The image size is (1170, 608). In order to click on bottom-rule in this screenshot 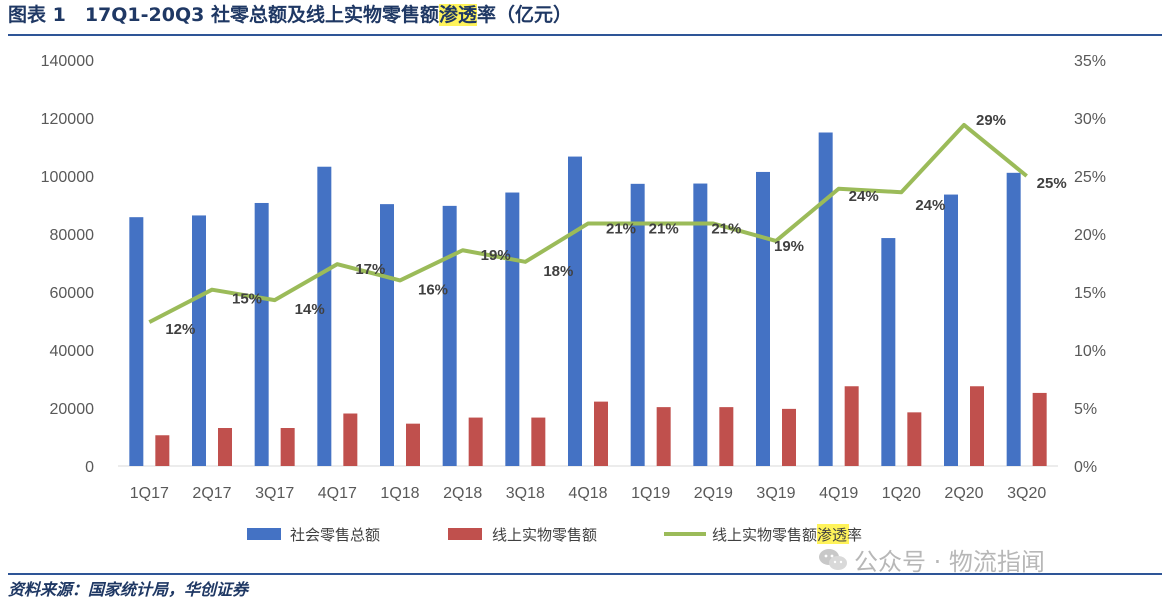, I will do `click(585, 574)`.